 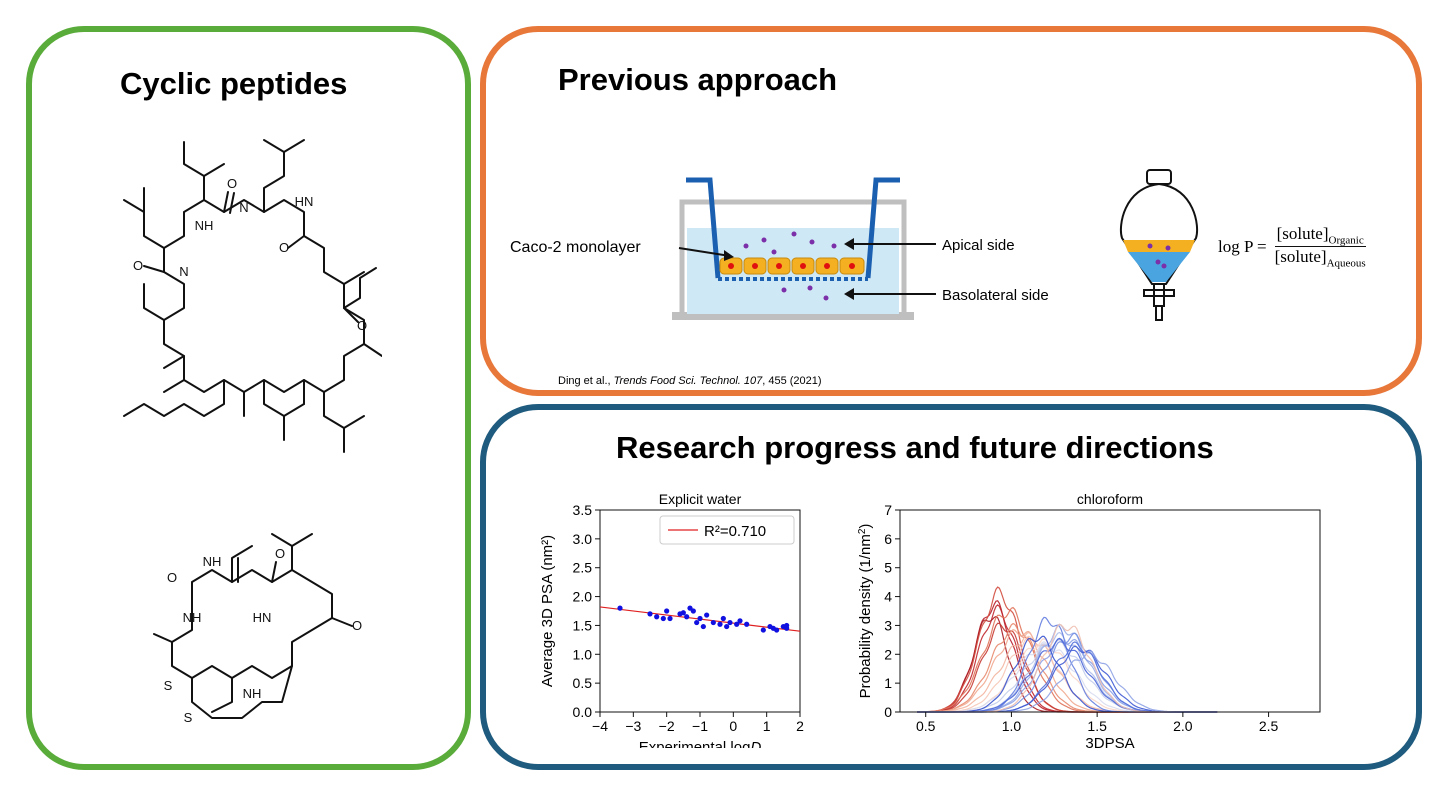 I want to click on y-tick-label: 7, so click(x=888, y=510).